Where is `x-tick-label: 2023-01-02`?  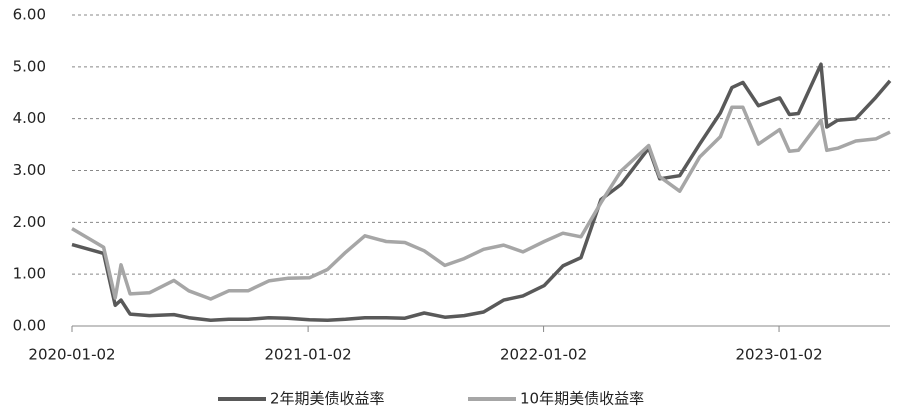 x-tick-label: 2023-01-02 is located at coordinates (778, 355).